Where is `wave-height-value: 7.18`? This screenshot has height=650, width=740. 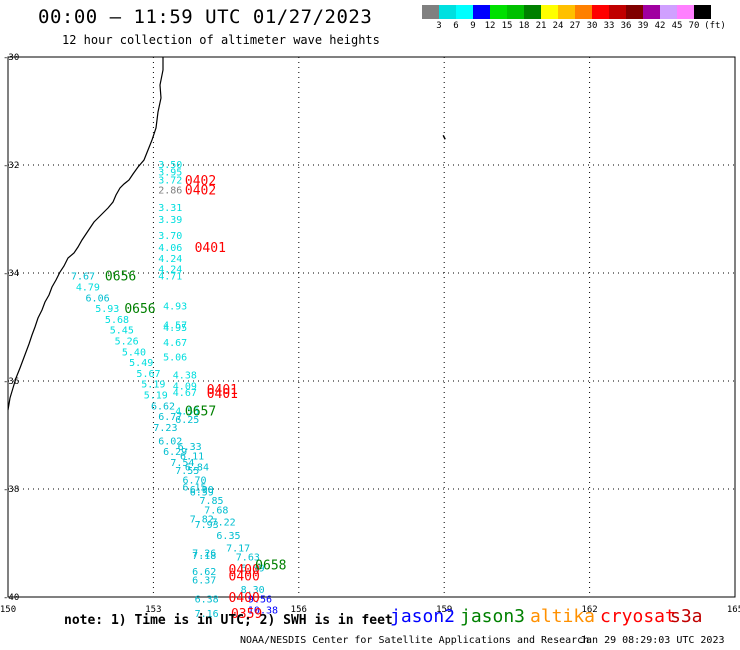 wave-height-value: 7.18 is located at coordinates (204, 556).